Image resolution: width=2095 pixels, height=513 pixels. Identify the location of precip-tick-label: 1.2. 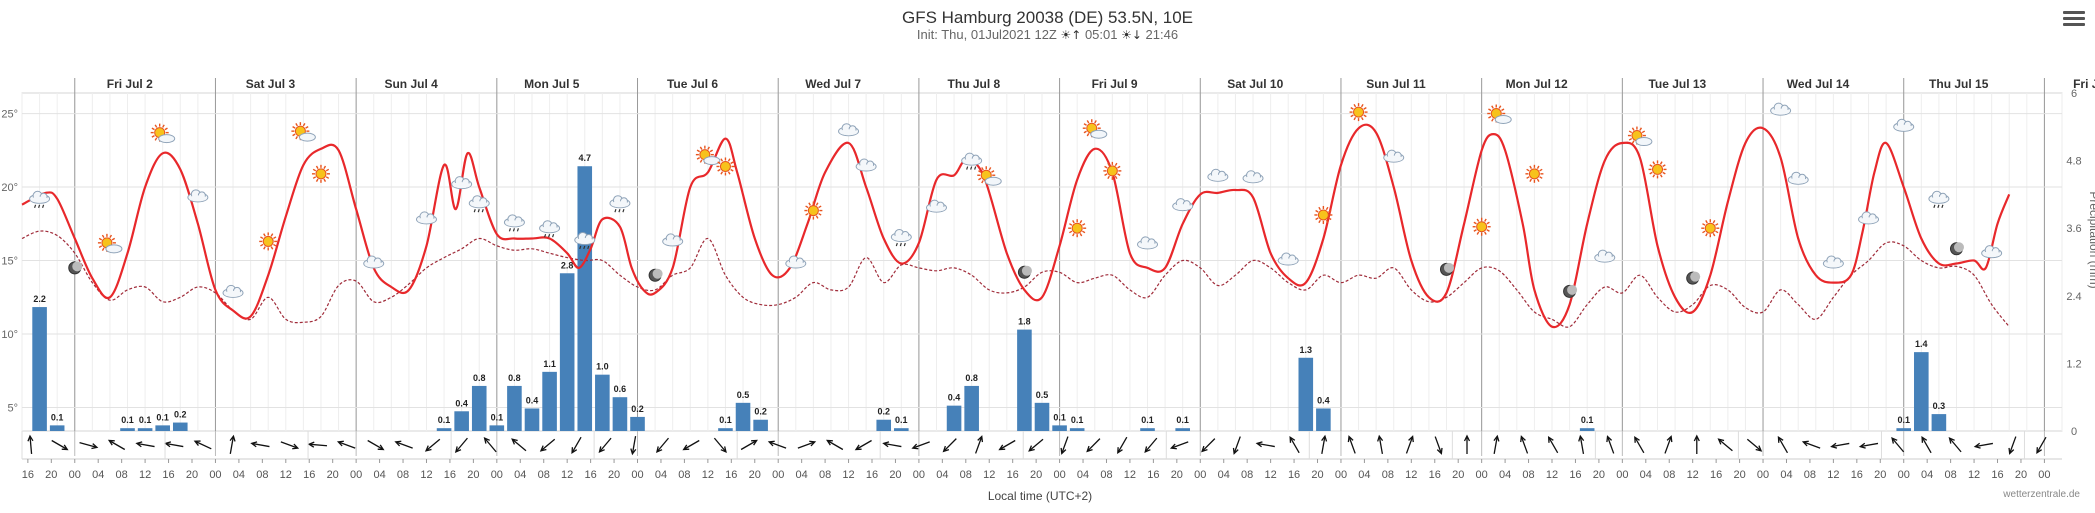
(2073, 364).